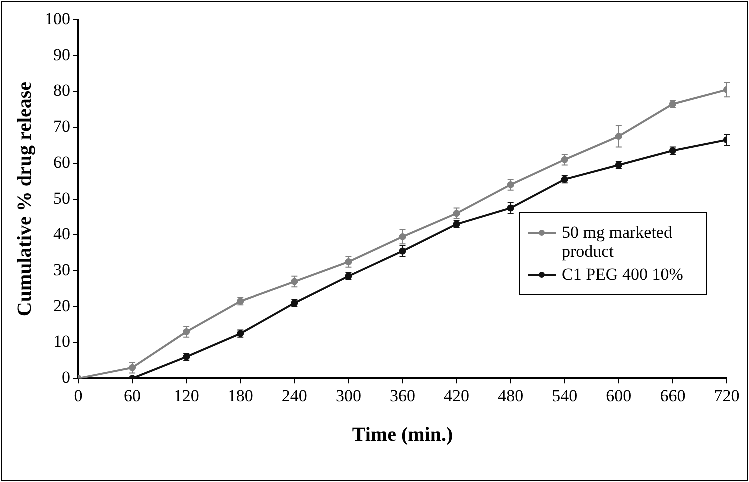  What do you see at coordinates (57, 18) in the screenshot?
I see `y-tick-label: 100` at bounding box center [57, 18].